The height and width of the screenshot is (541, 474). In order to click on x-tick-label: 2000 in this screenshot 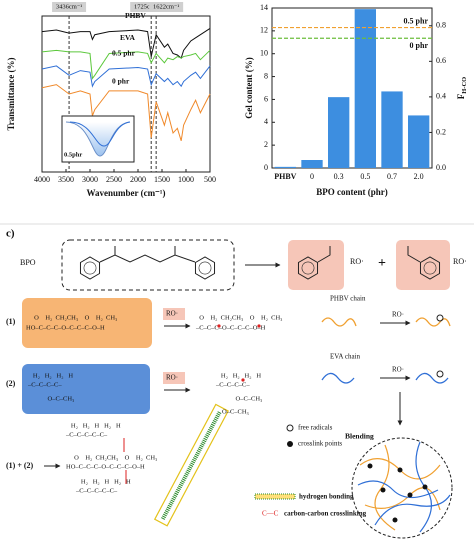, I will do `click(138, 179)`.